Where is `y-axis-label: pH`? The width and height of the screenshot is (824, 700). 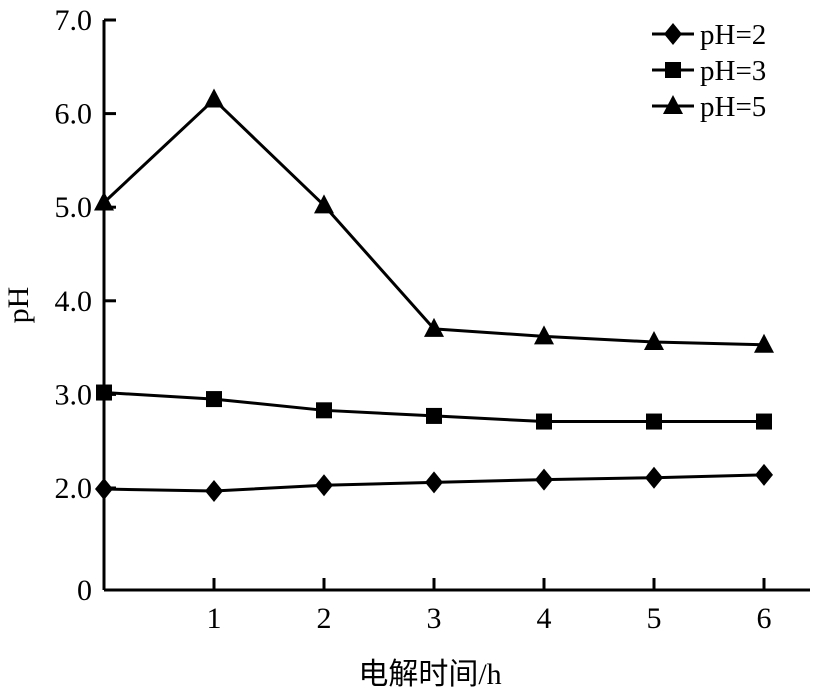
y-axis-label: pH is located at coordinates (18, 305).